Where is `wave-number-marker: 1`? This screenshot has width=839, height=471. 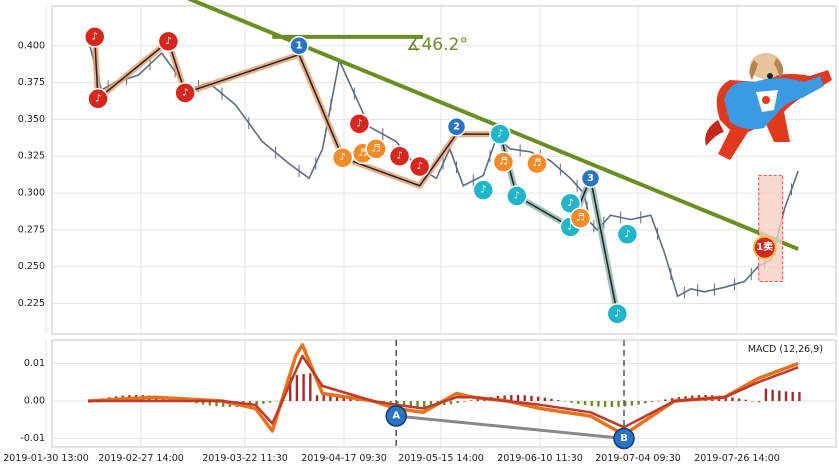 wave-number-marker: 1 is located at coordinates (299, 46).